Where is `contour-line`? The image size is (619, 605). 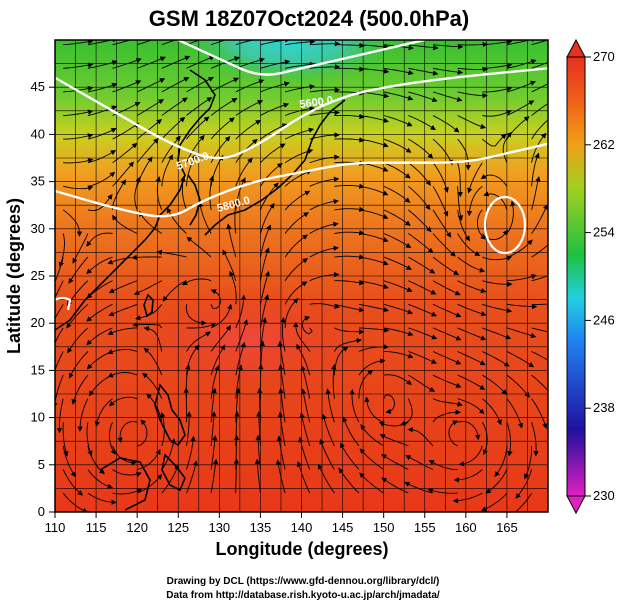 contour-line is located at coordinates (301, 180).